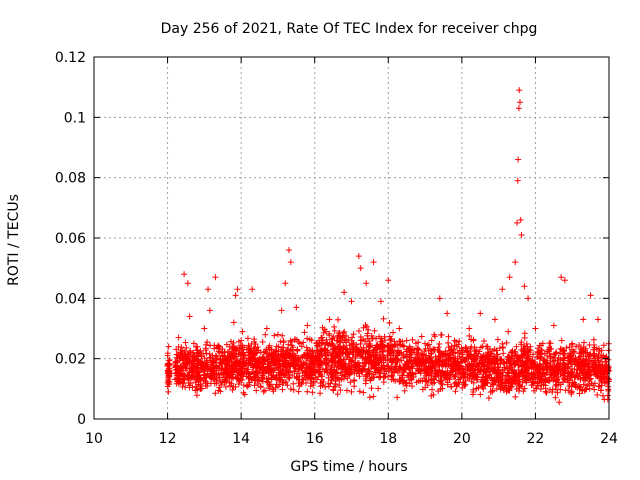 This screenshot has width=640, height=480. Describe the element at coordinates (536, 439) in the screenshot. I see `x-tick-label: 22` at that location.